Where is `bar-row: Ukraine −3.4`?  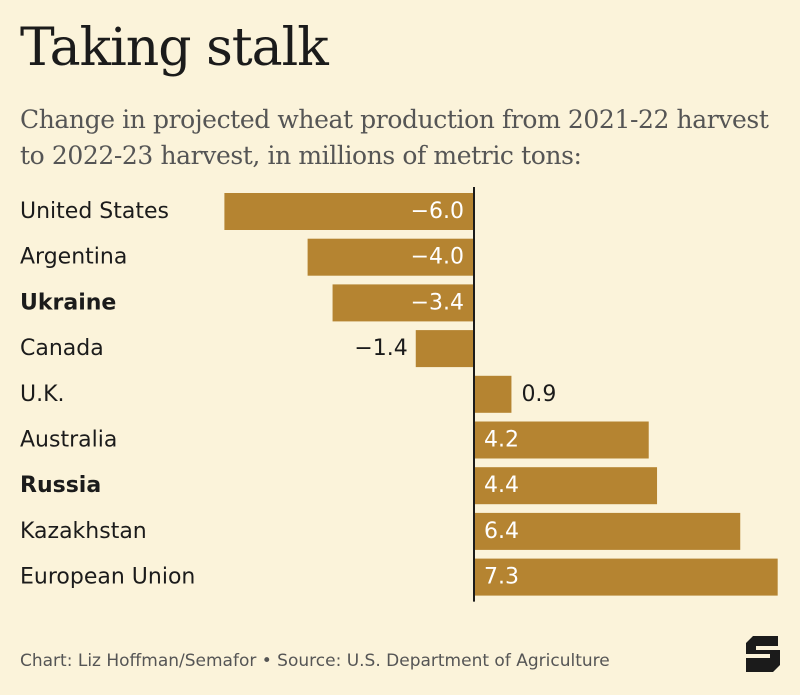 bar-row: Ukraine −3.4 is located at coordinates (247, 303).